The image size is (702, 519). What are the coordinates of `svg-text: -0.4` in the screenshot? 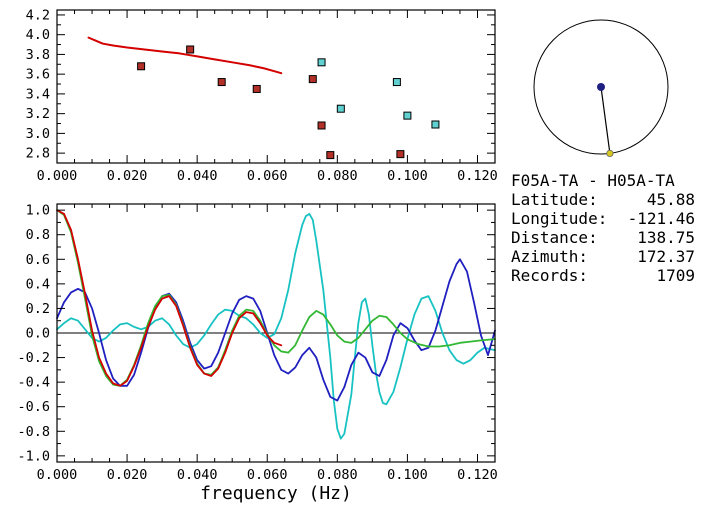 It's located at (33, 383).